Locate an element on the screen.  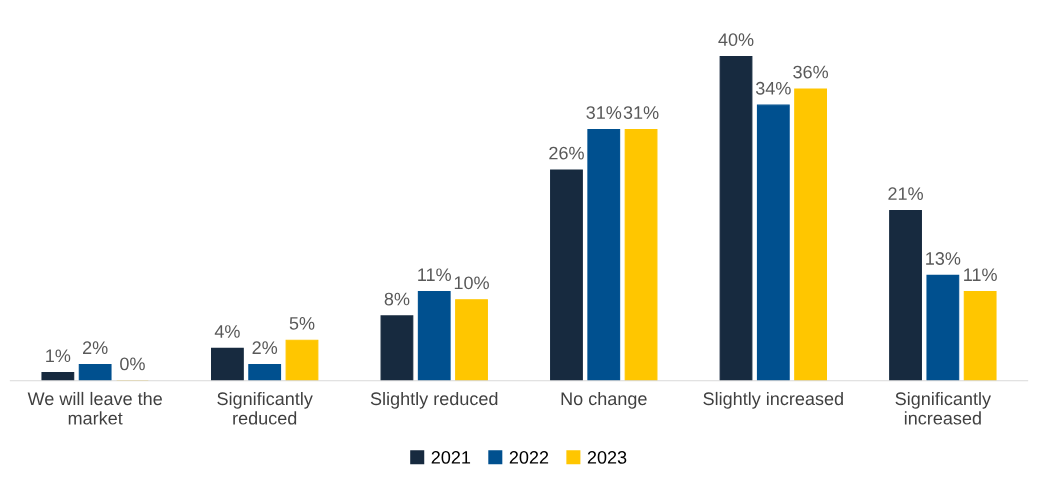
data-label: 36% is located at coordinates (811, 72).